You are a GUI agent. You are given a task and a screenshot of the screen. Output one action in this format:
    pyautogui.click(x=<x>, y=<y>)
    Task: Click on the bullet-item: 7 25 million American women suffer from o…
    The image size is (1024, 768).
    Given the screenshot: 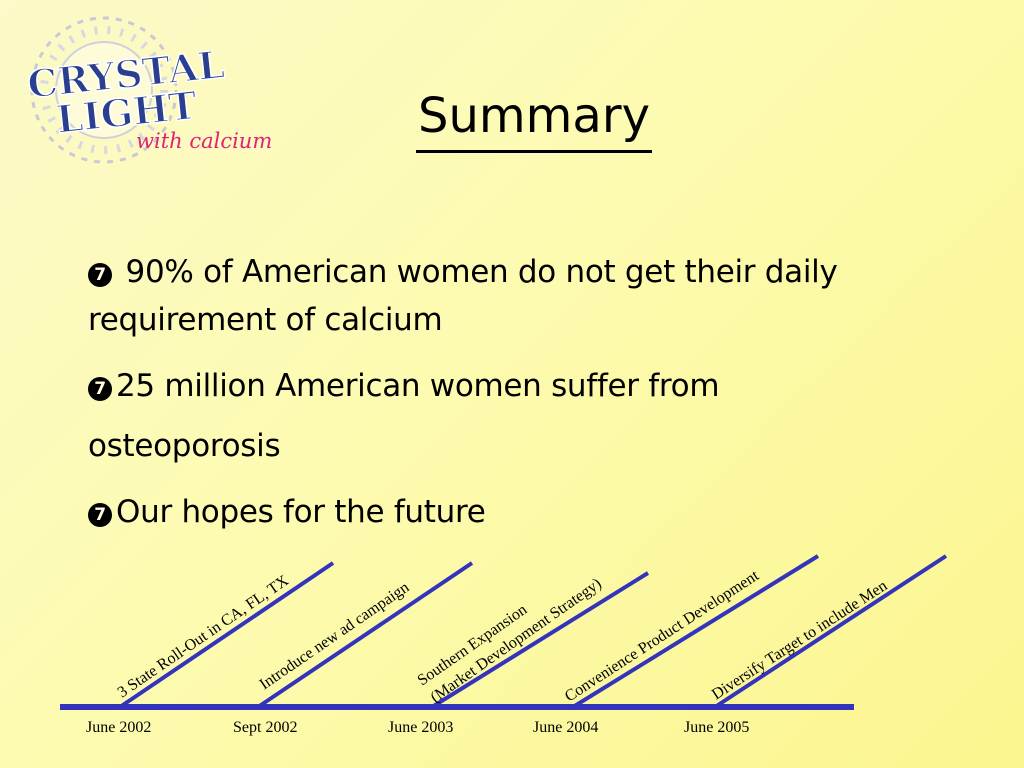 What is the action you would take?
    pyautogui.click(x=528, y=422)
    